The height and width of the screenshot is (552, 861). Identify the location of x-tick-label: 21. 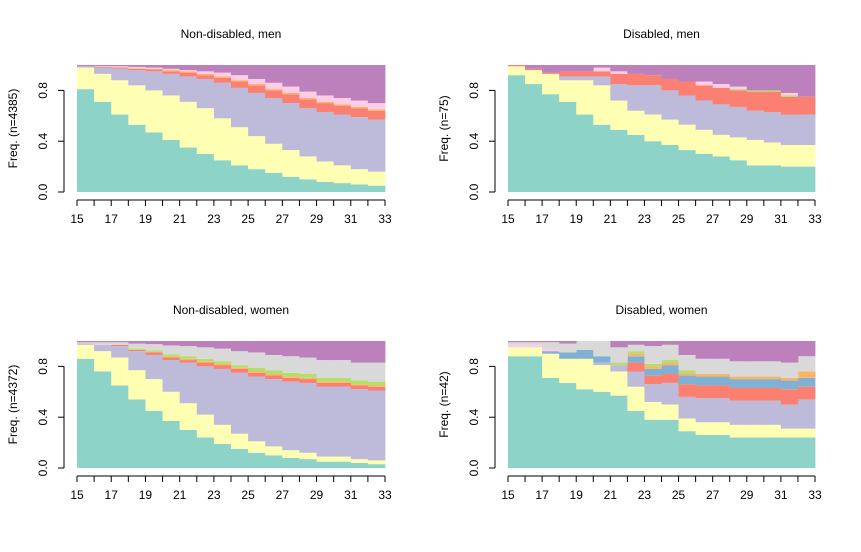
(611, 219).